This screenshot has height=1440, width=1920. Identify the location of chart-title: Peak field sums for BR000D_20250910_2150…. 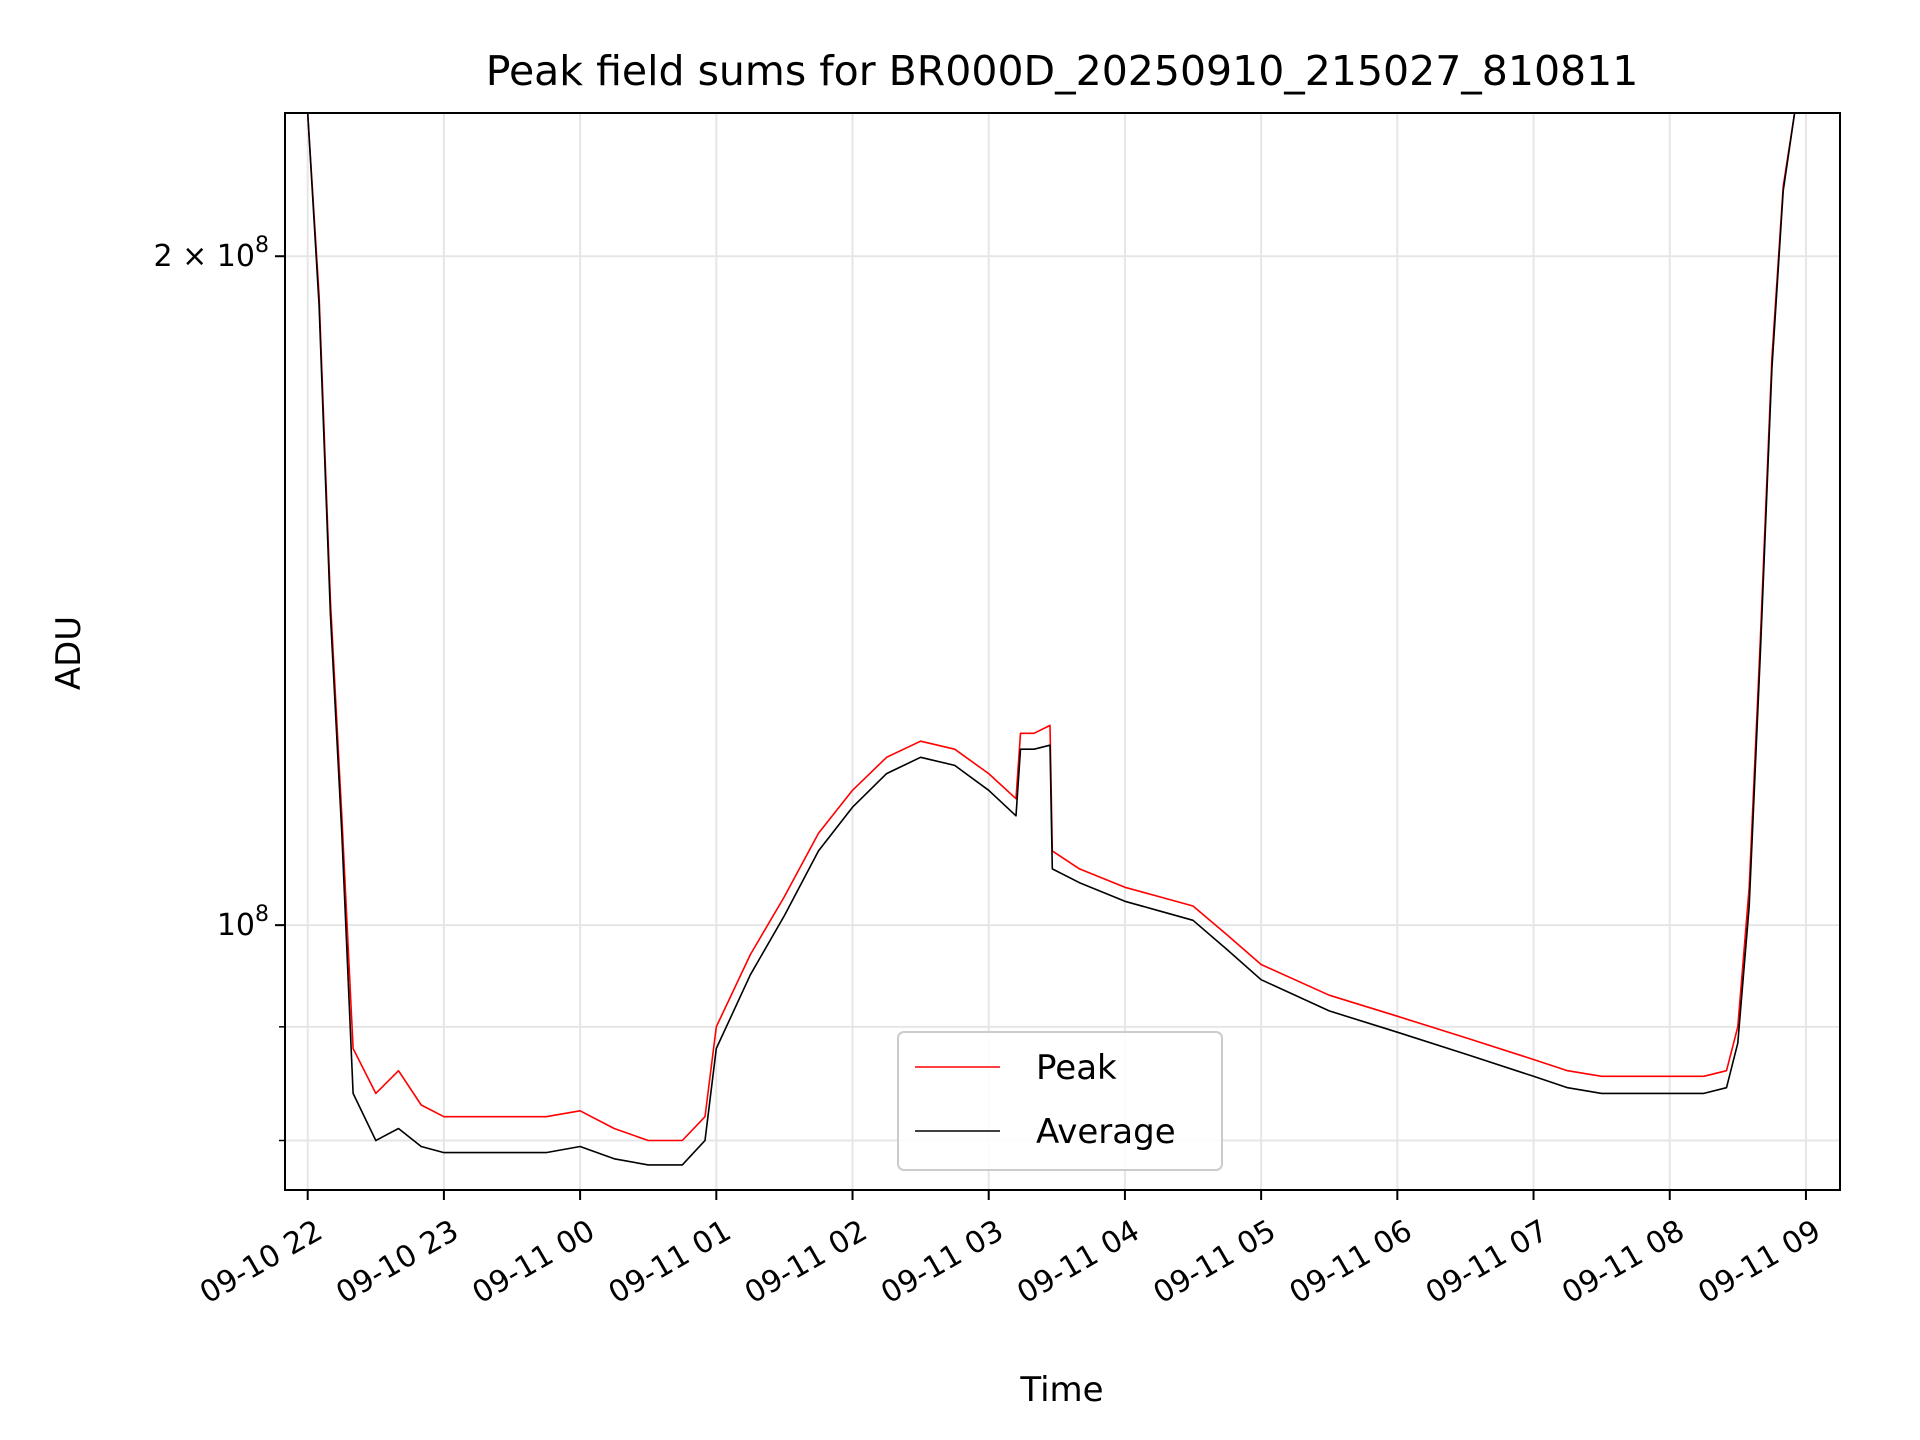
(1062, 71).